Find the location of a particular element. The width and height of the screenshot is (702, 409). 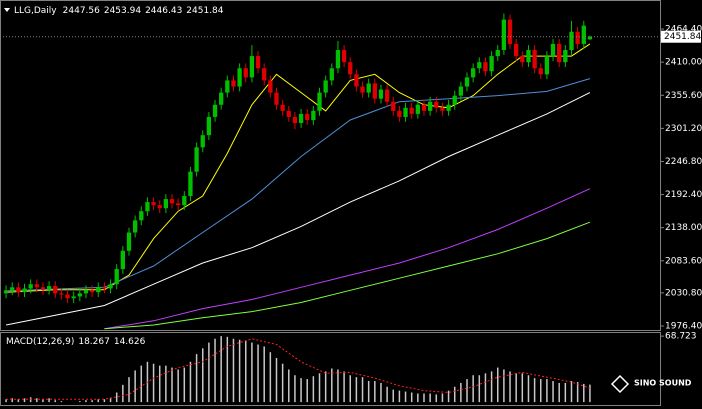

signal-value: 14.626 is located at coordinates (130, 342).